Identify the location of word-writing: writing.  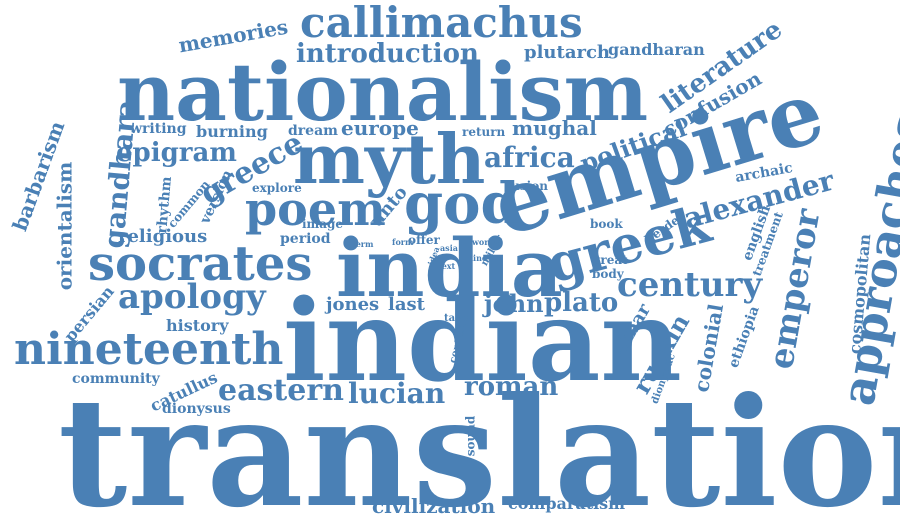
(158, 129).